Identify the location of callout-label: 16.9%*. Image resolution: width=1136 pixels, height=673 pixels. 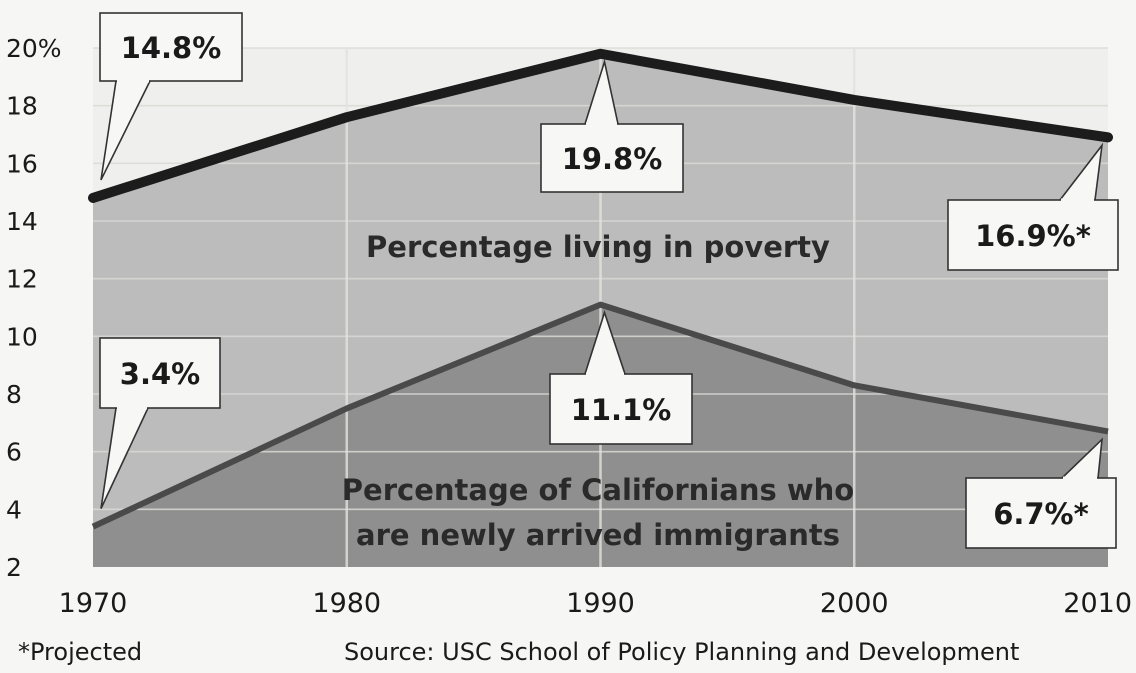
(1033, 236).